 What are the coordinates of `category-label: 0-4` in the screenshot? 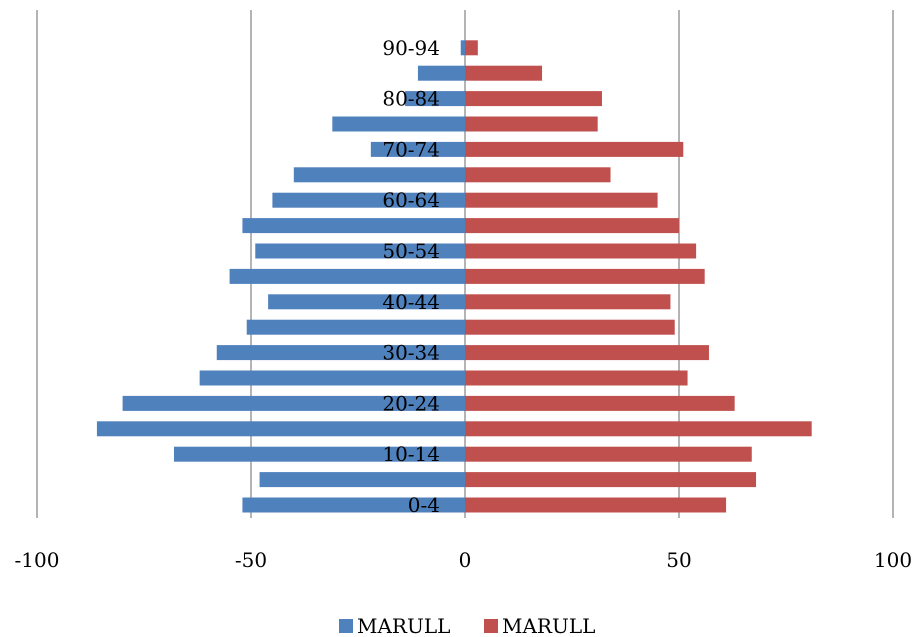 It's located at (424, 505).